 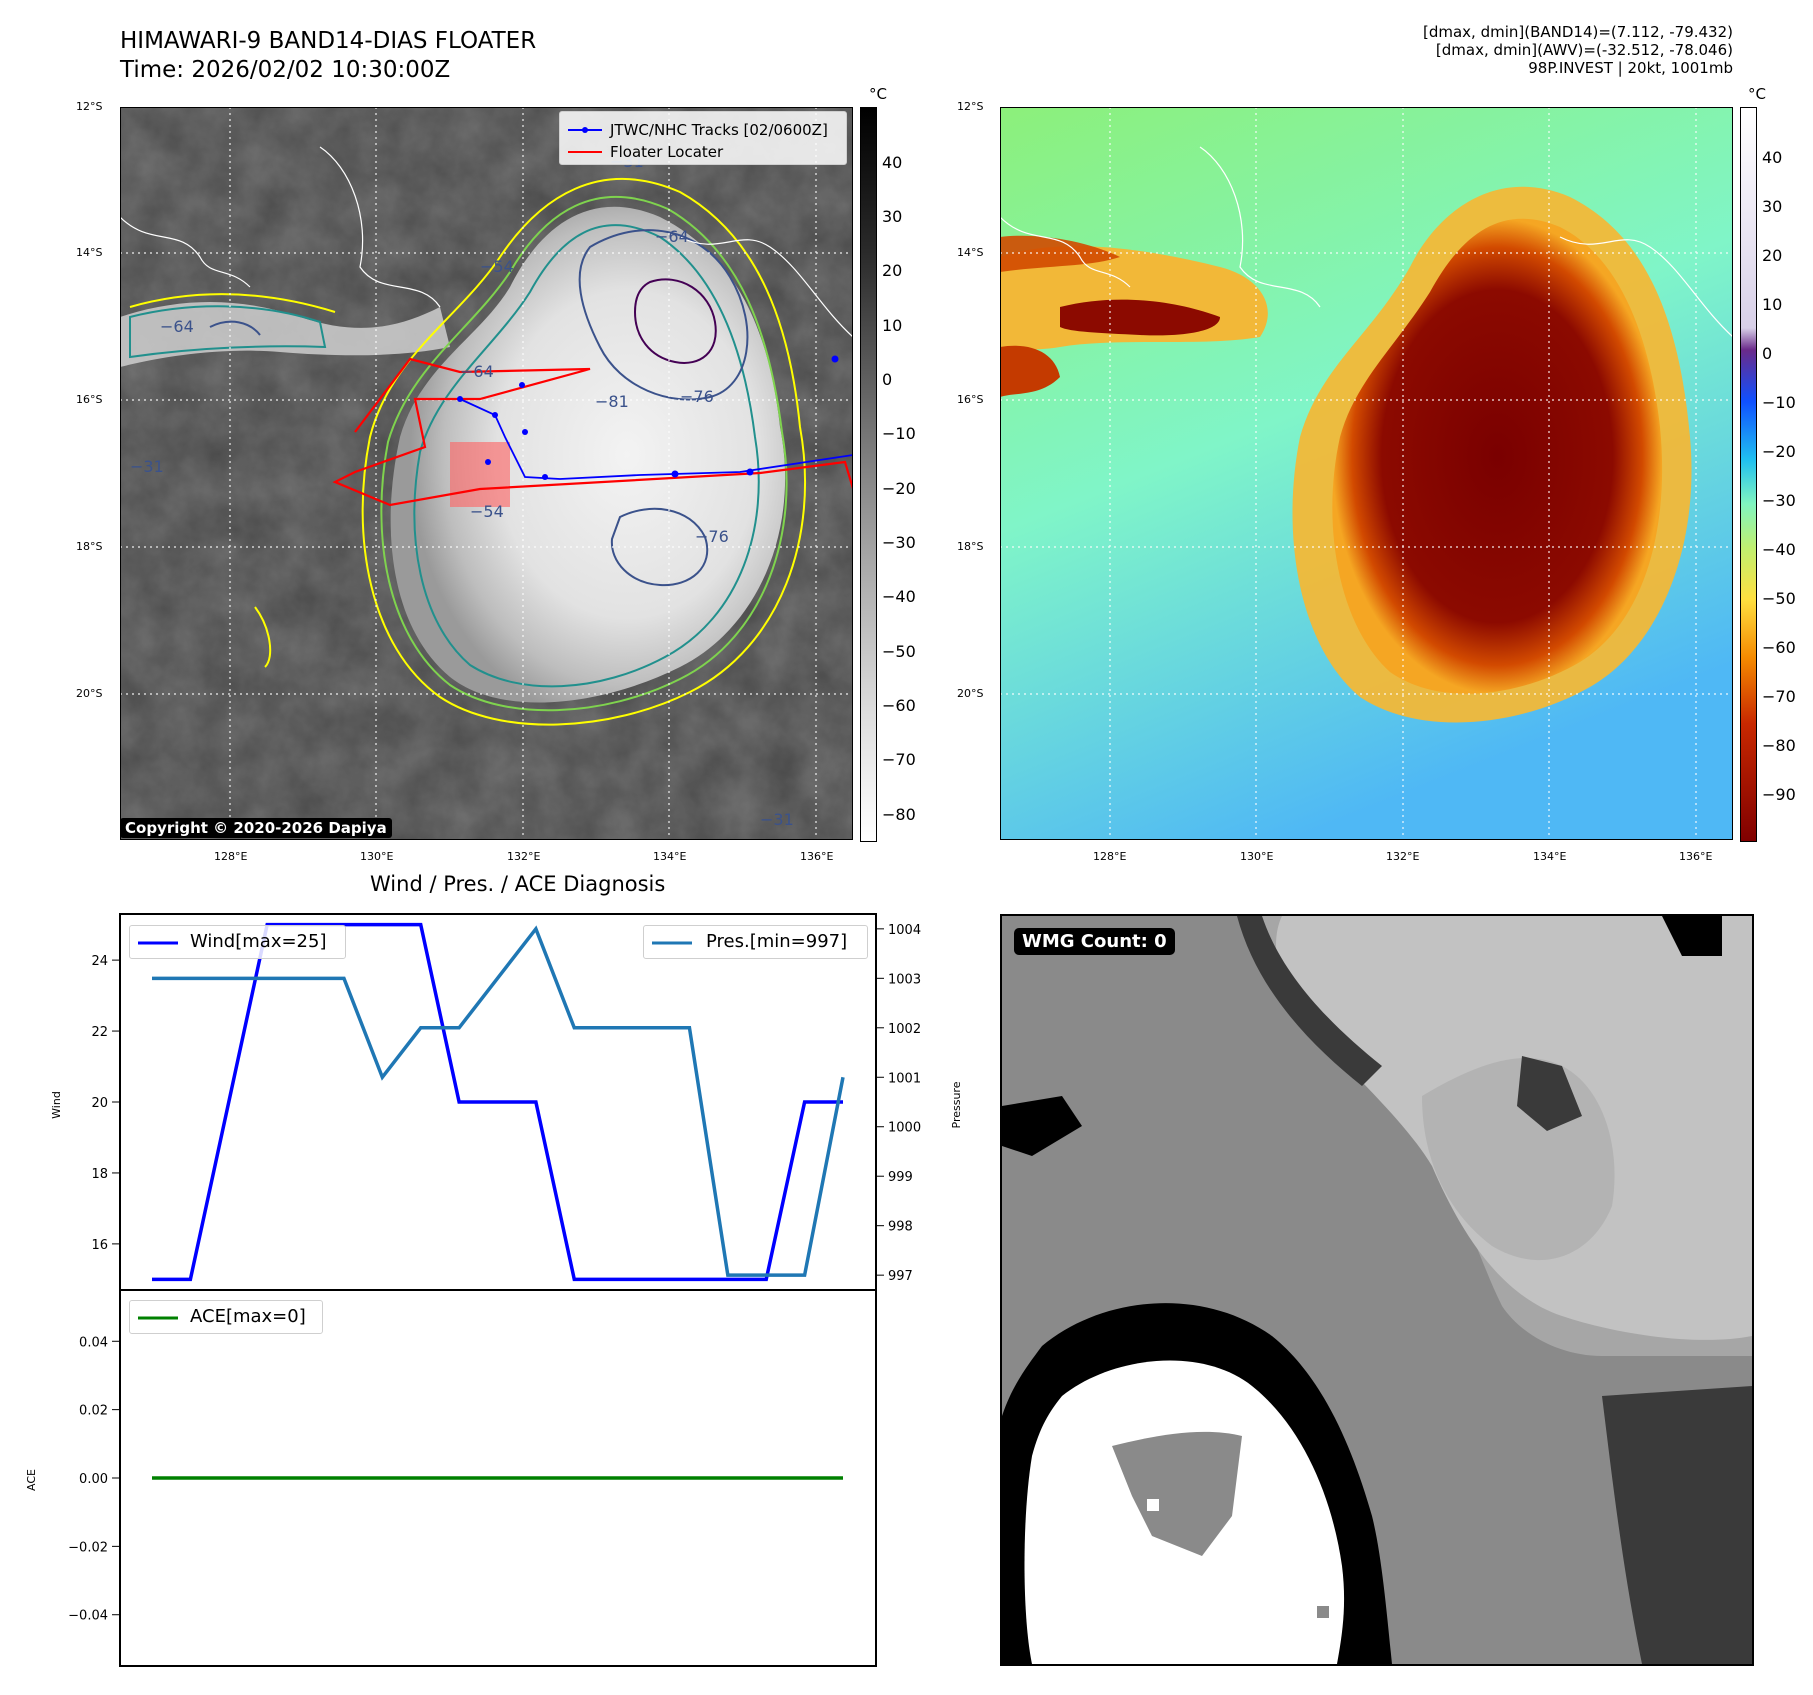 What do you see at coordinates (99, 1174) in the screenshot?
I see `wind-tick-label: 18` at bounding box center [99, 1174].